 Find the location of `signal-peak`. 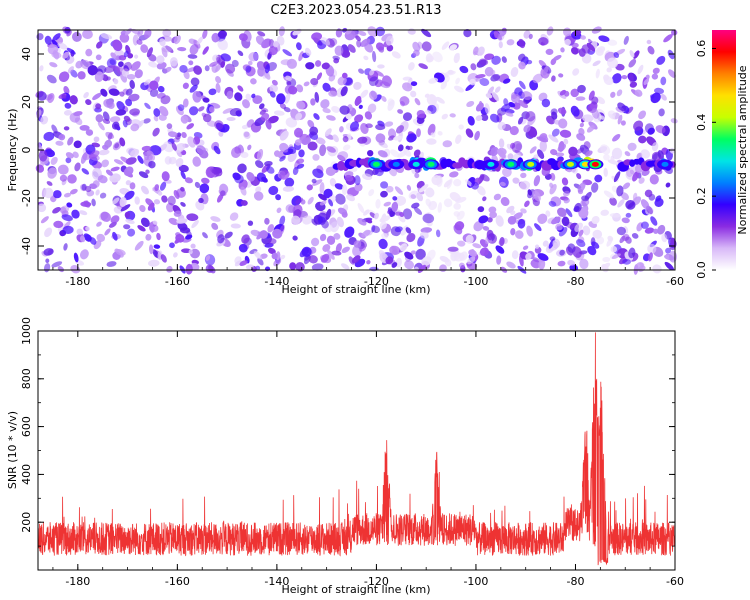

signal-peak is located at coordinates (491, 164).